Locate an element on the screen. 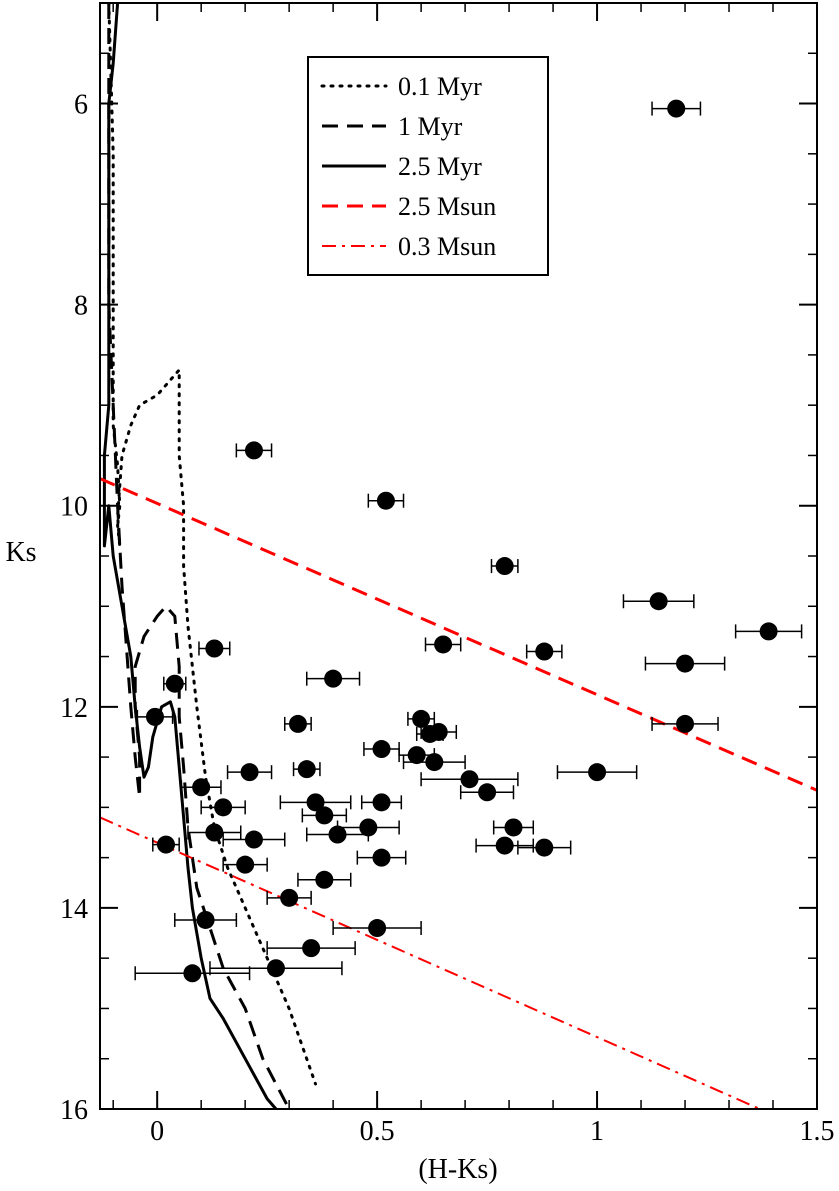 The width and height of the screenshot is (839, 1191). legend-label: 2.5 Msun is located at coordinates (447, 206).